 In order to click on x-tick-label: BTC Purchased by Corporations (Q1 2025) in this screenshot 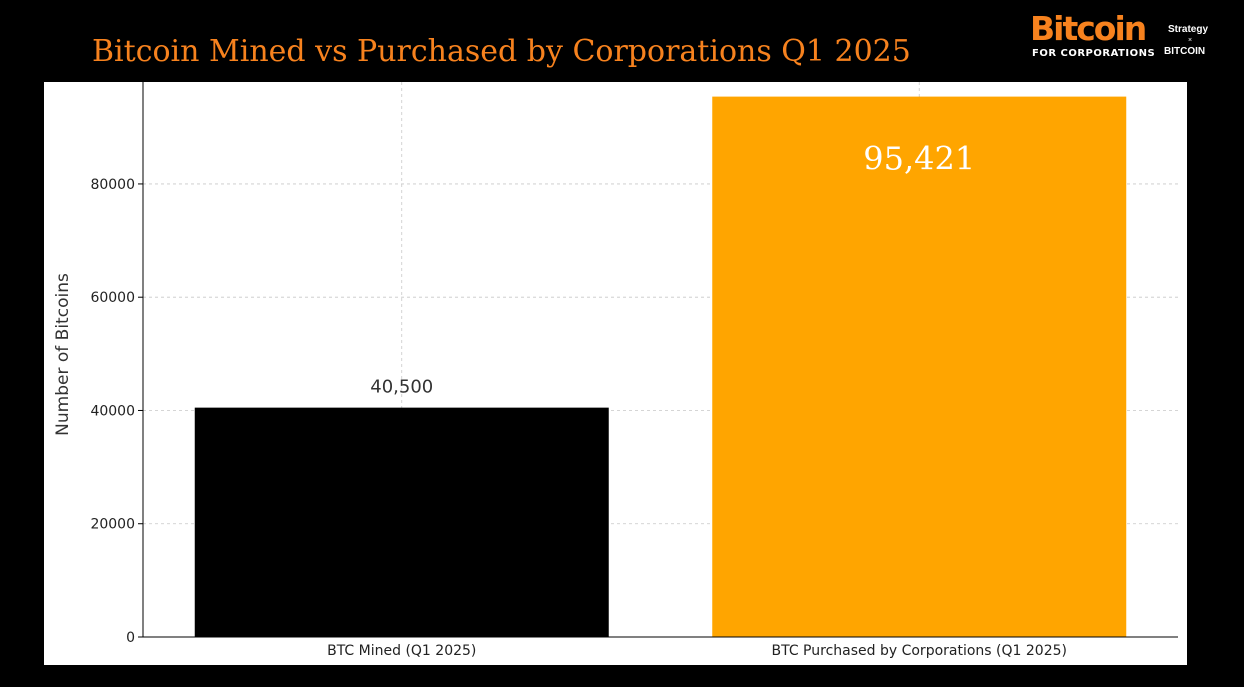, I will do `click(919, 651)`.